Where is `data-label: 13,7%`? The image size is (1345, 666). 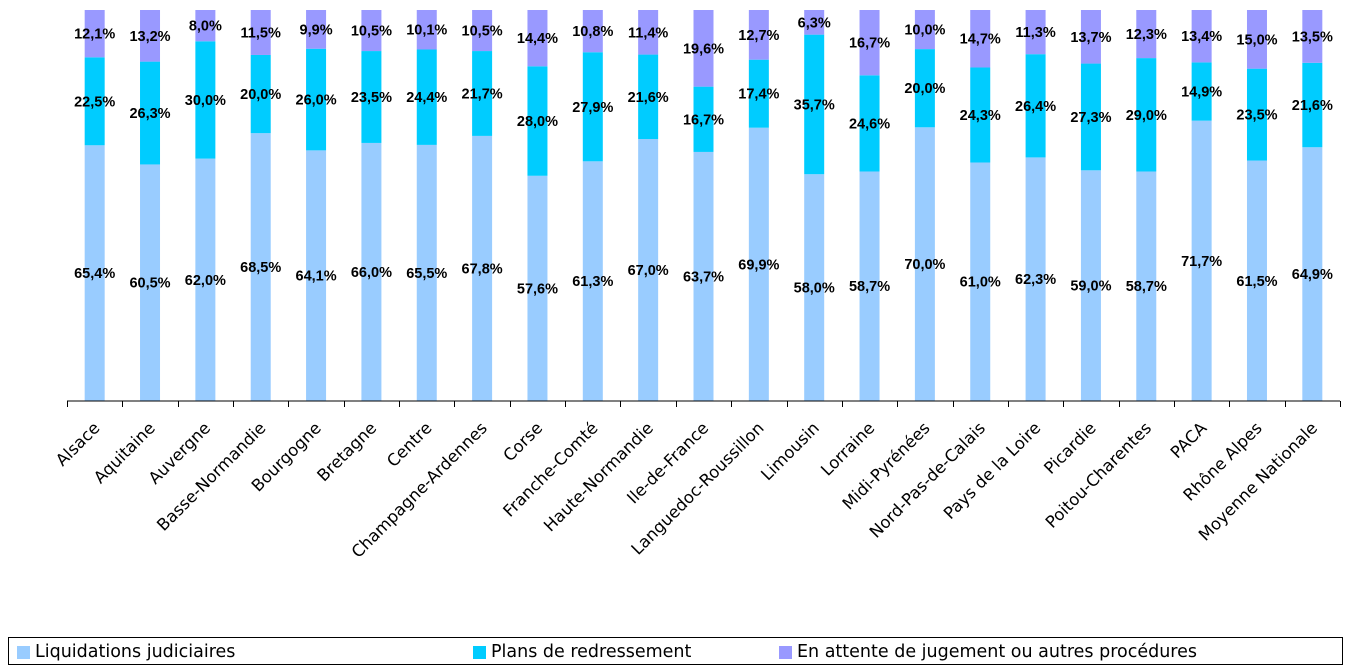
data-label: 13,7% is located at coordinates (1090, 38).